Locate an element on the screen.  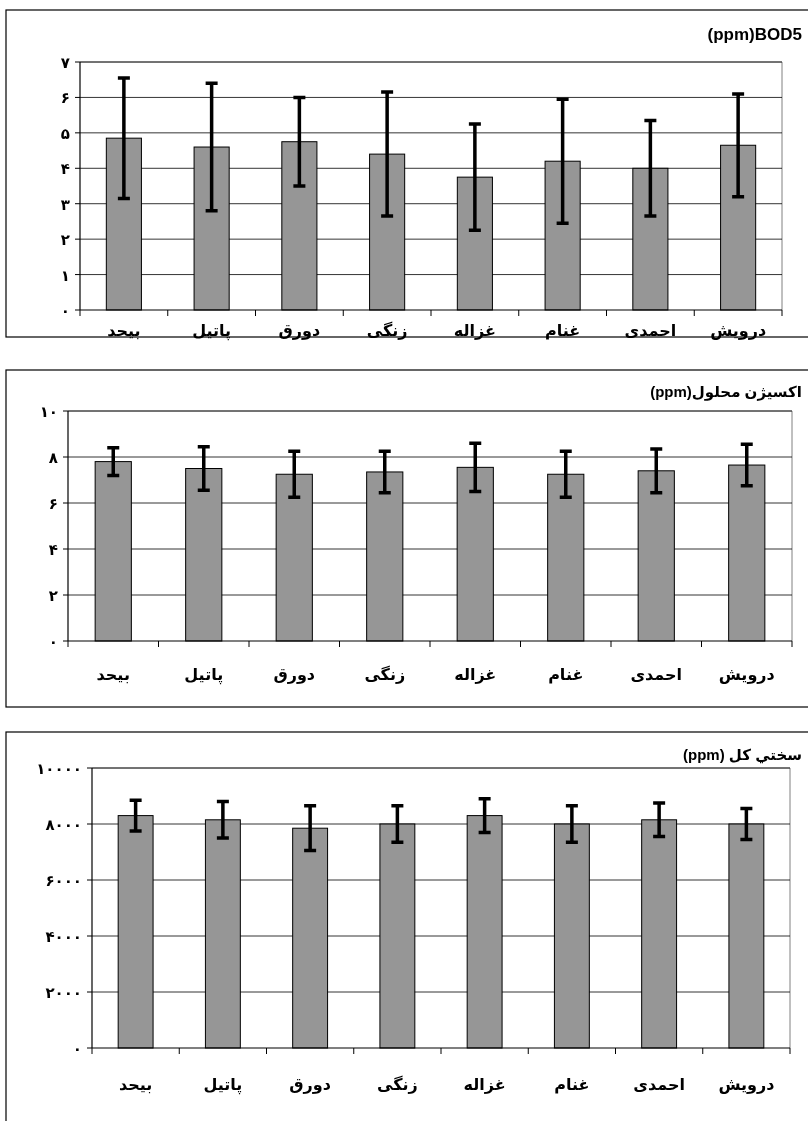
y-tick-label: ۱۰۰۰۰ is located at coordinates (59, 768).